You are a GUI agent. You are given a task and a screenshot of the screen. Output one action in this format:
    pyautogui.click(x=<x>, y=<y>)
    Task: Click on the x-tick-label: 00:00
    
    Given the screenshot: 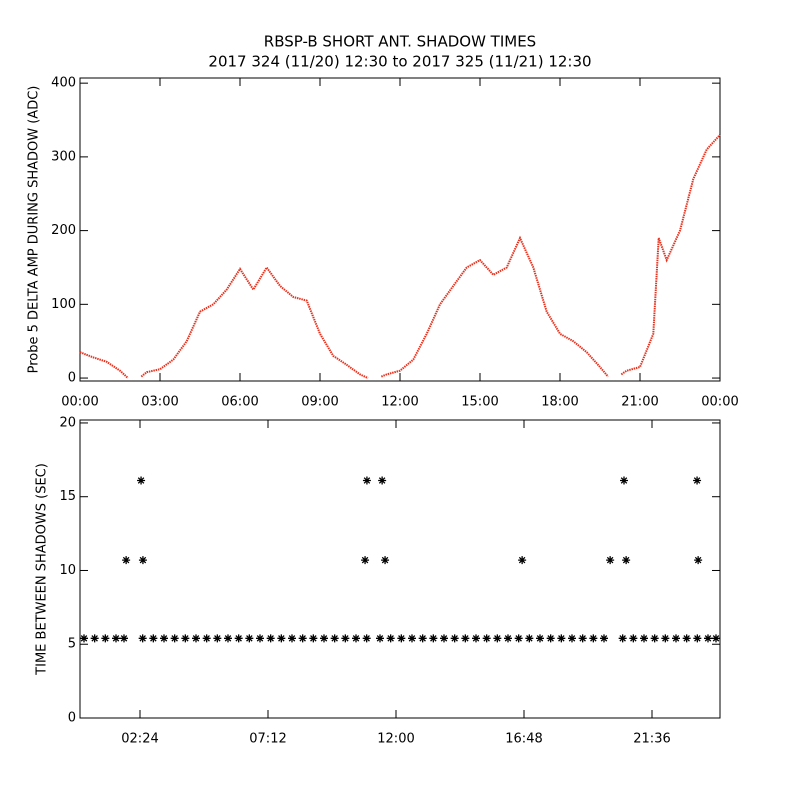 What is the action you would take?
    pyautogui.click(x=79, y=402)
    